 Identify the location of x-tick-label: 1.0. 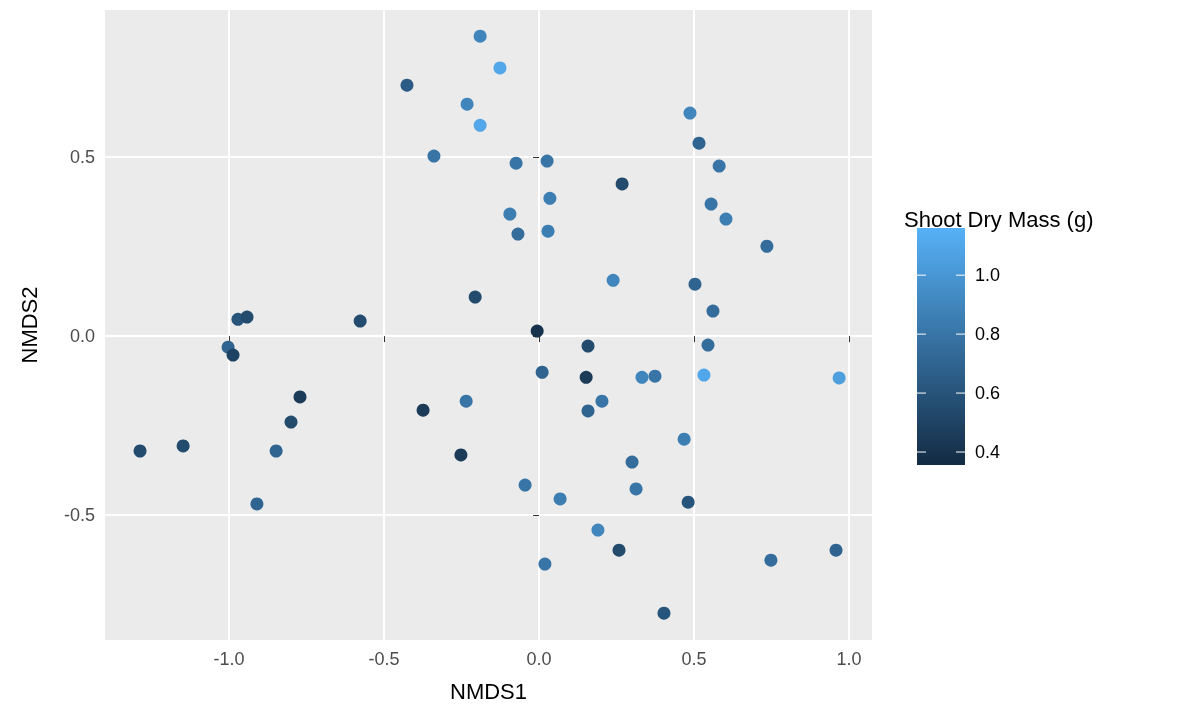
(849, 659).